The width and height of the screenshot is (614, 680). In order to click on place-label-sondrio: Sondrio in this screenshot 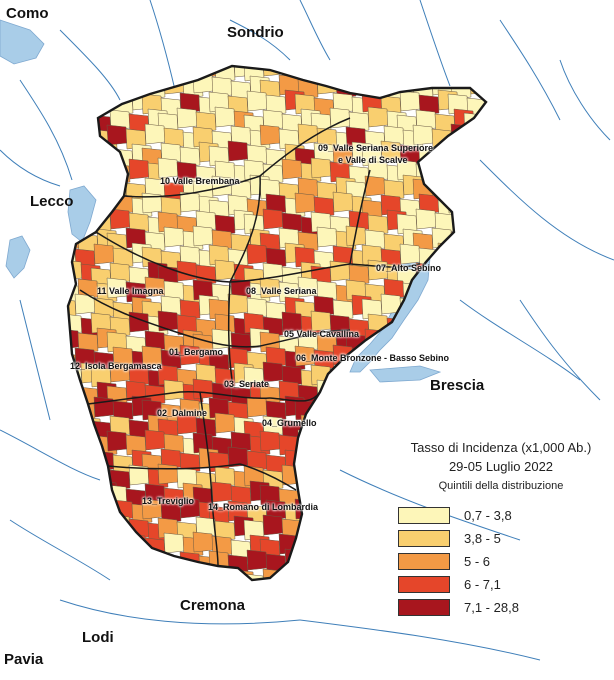, I will do `click(255, 32)`.